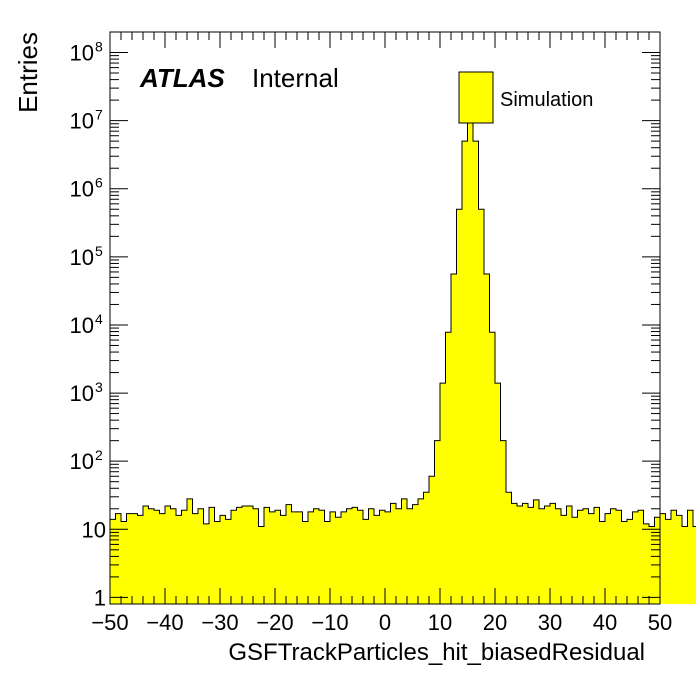 This screenshot has width=696, height=677. What do you see at coordinates (219, 622) in the screenshot?
I see `x-tick-label: −30` at bounding box center [219, 622].